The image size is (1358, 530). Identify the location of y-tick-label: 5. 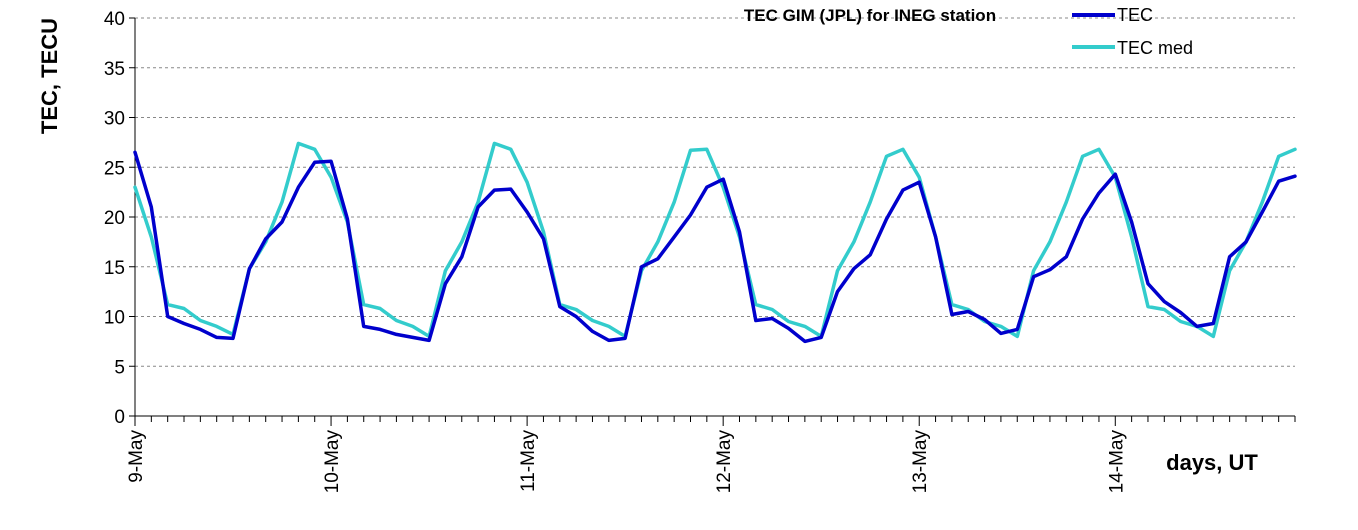
(119, 367).